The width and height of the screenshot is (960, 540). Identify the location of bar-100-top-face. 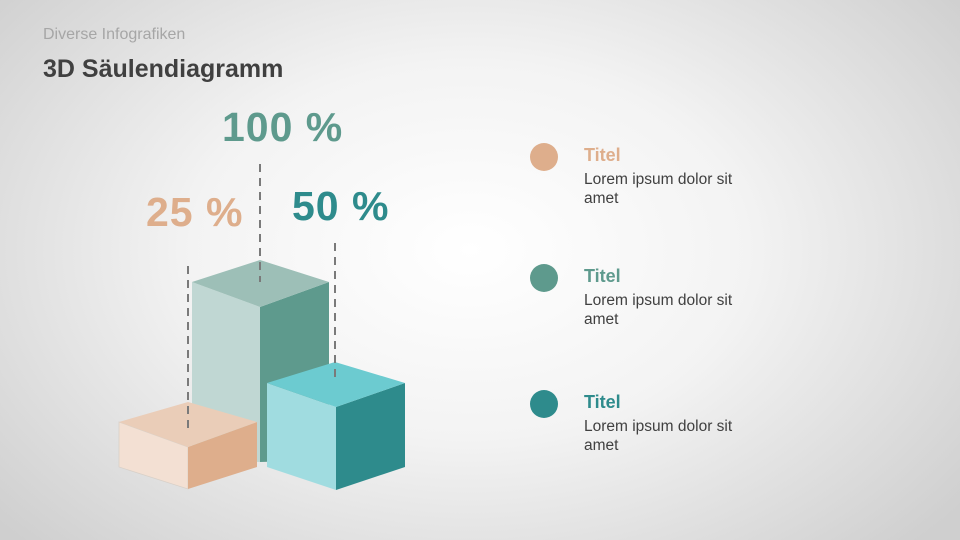
(260, 283).